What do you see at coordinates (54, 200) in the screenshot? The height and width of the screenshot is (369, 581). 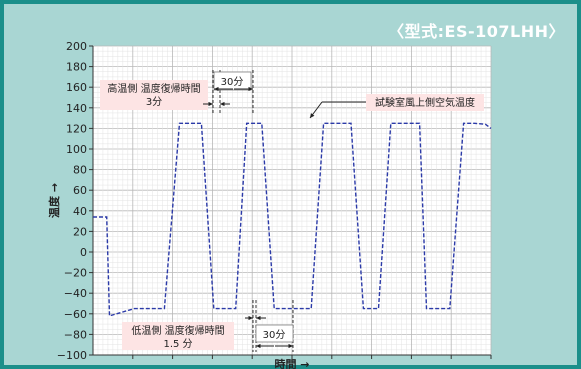 I see `y-axis-label: 温度 →` at bounding box center [54, 200].